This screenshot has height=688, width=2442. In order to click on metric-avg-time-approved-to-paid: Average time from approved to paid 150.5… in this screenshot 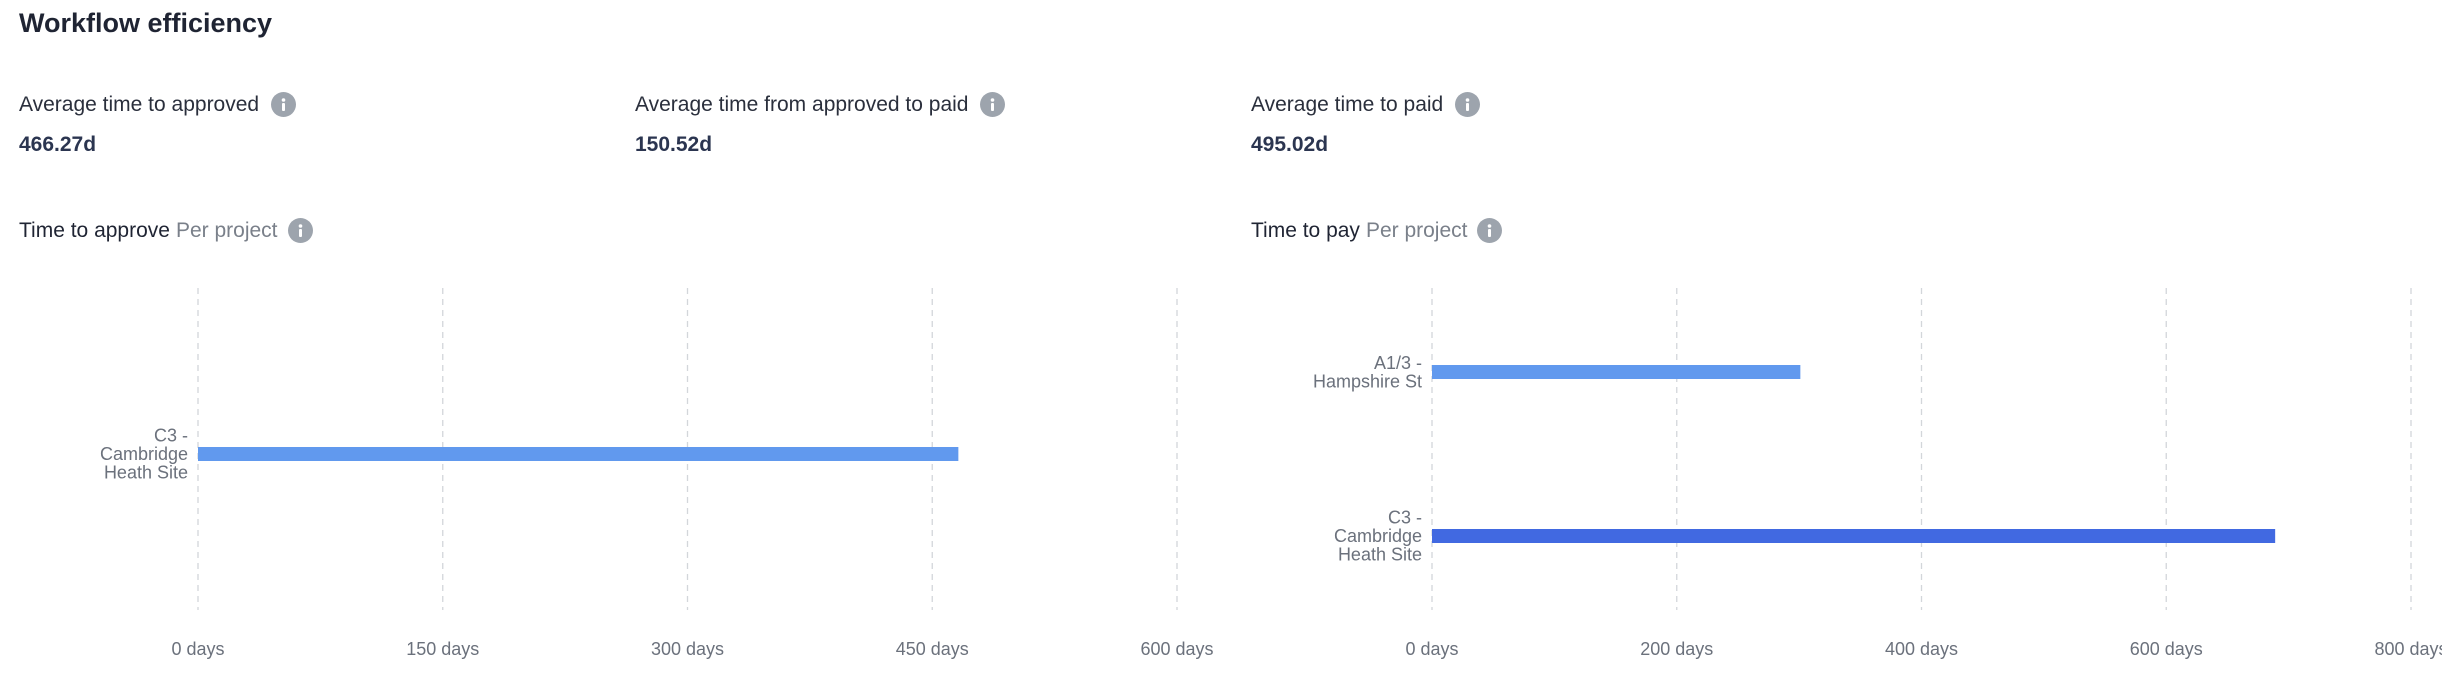, I will do `click(820, 124)`.